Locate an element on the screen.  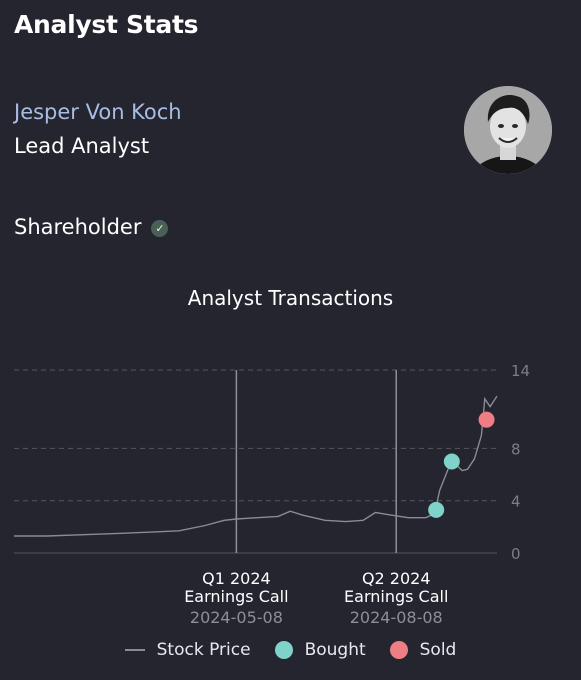
bought-dot-icon is located at coordinates (283, 650).